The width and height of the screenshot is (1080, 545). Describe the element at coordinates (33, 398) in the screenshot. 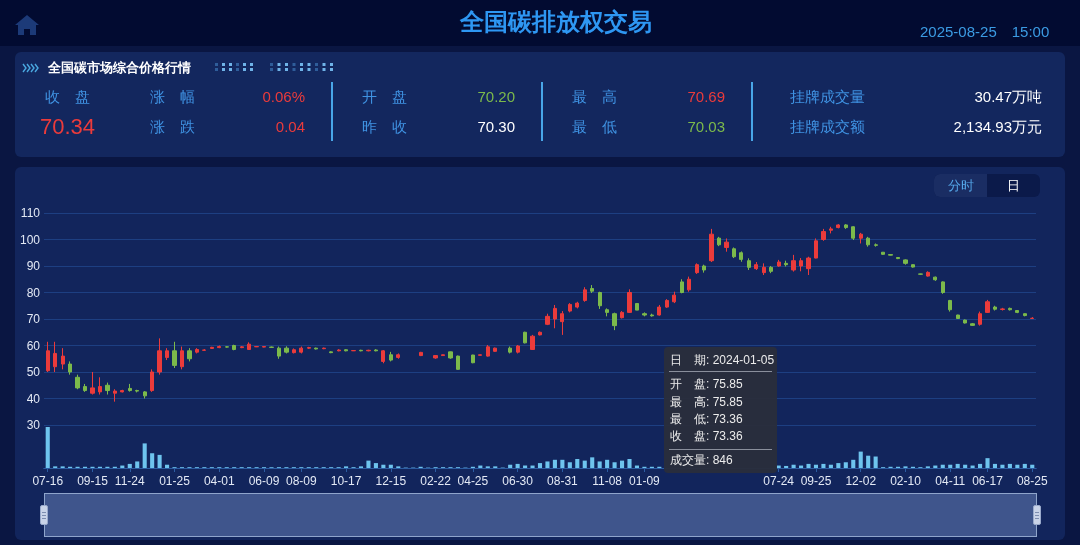

I see `y-tick-label: 40` at that location.